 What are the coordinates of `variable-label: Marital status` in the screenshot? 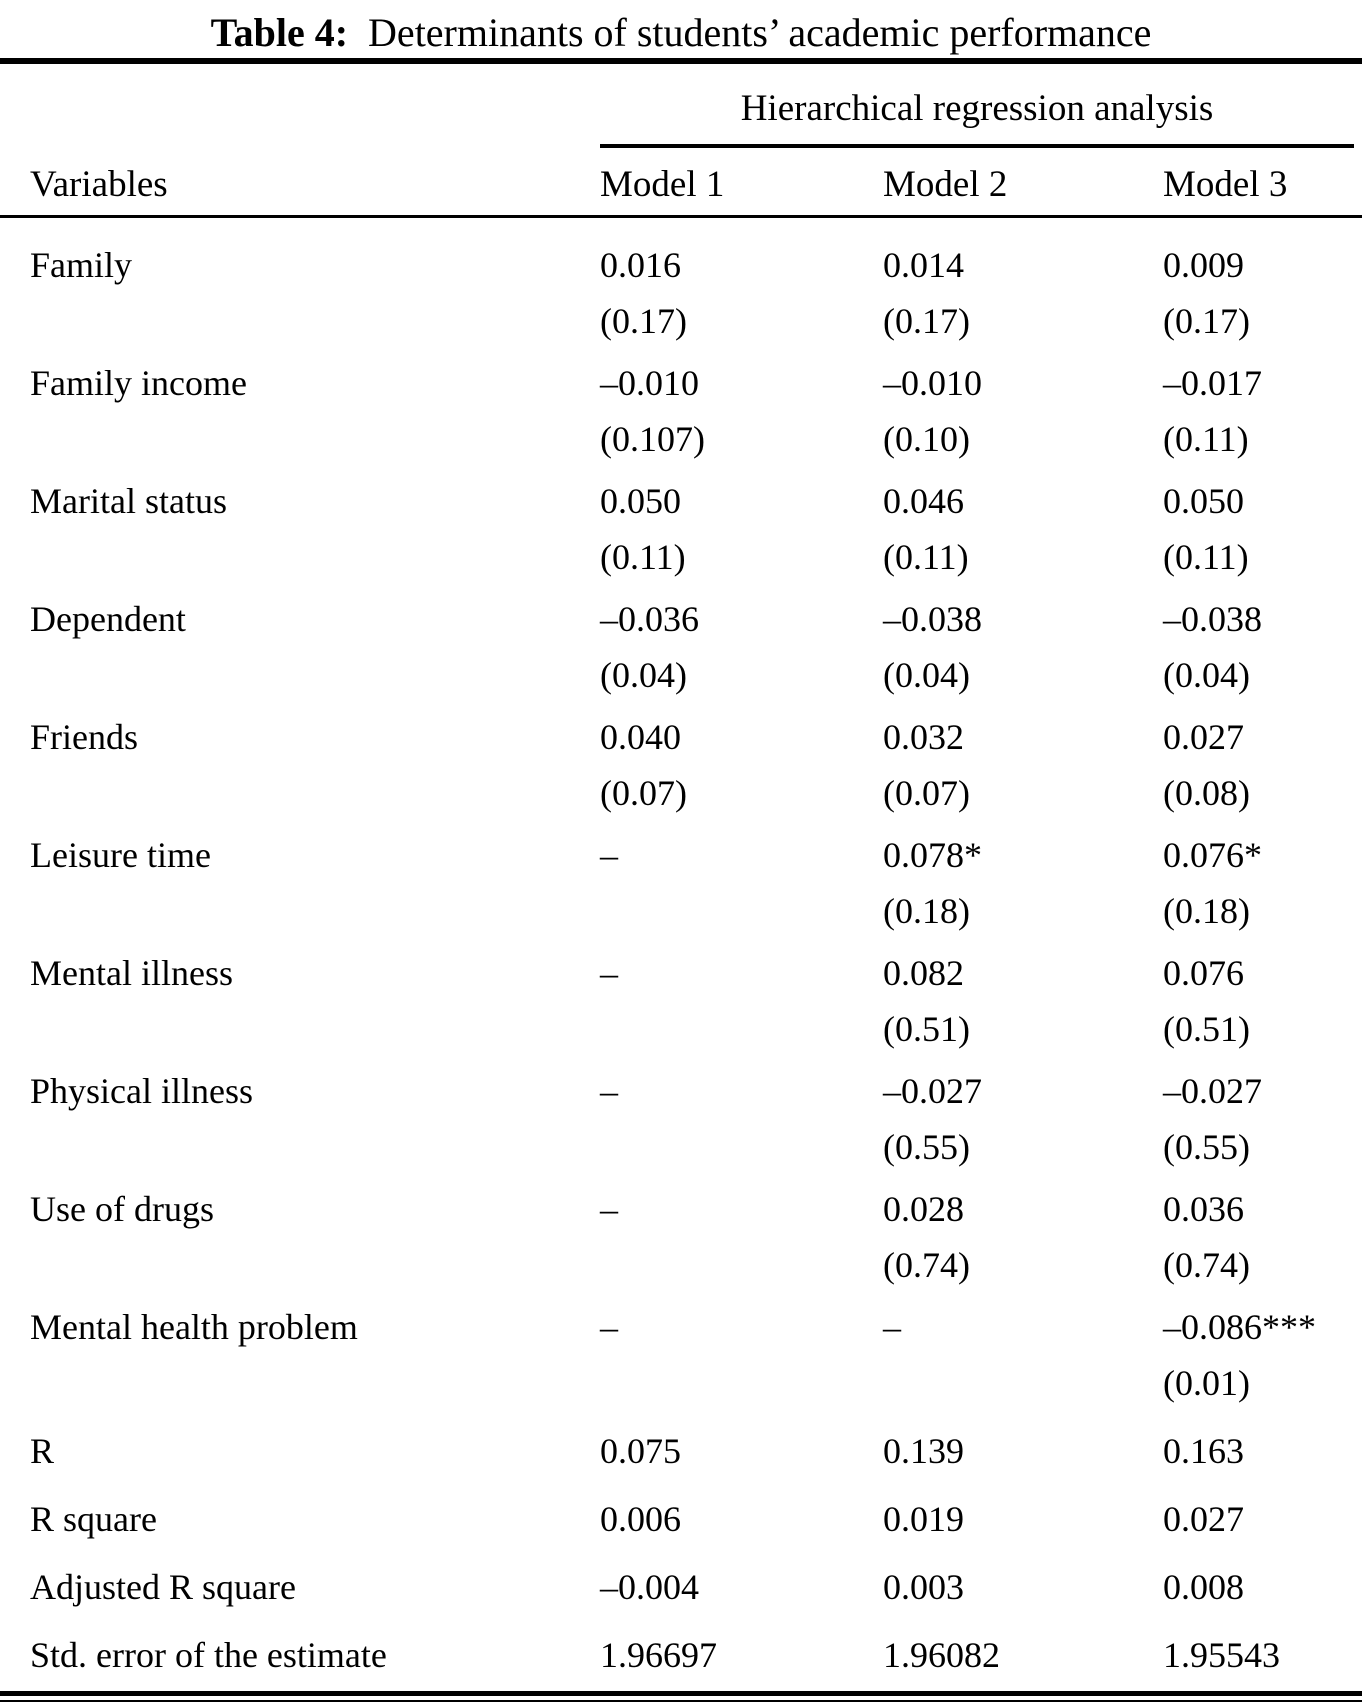 It's located at (128, 501).